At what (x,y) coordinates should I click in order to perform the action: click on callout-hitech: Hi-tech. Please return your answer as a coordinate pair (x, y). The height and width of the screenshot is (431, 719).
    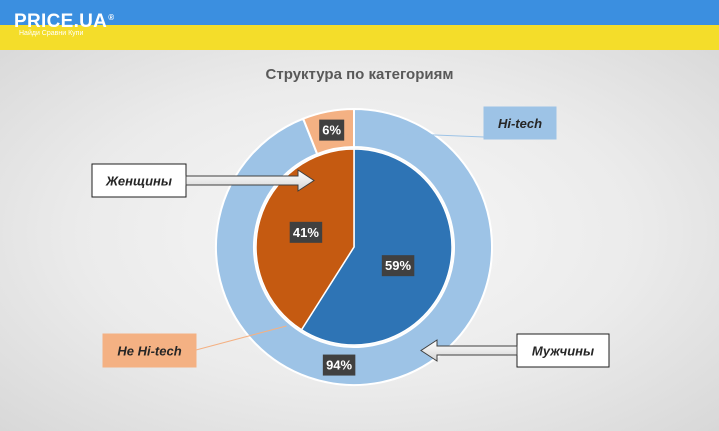
    Looking at the image, I should click on (520, 123).